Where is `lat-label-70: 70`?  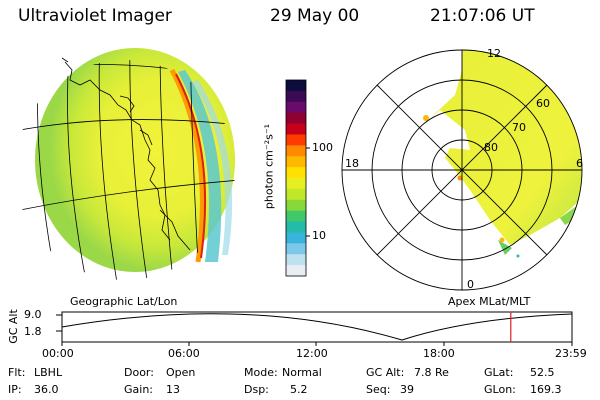 lat-label-70: 70 is located at coordinates (519, 127).